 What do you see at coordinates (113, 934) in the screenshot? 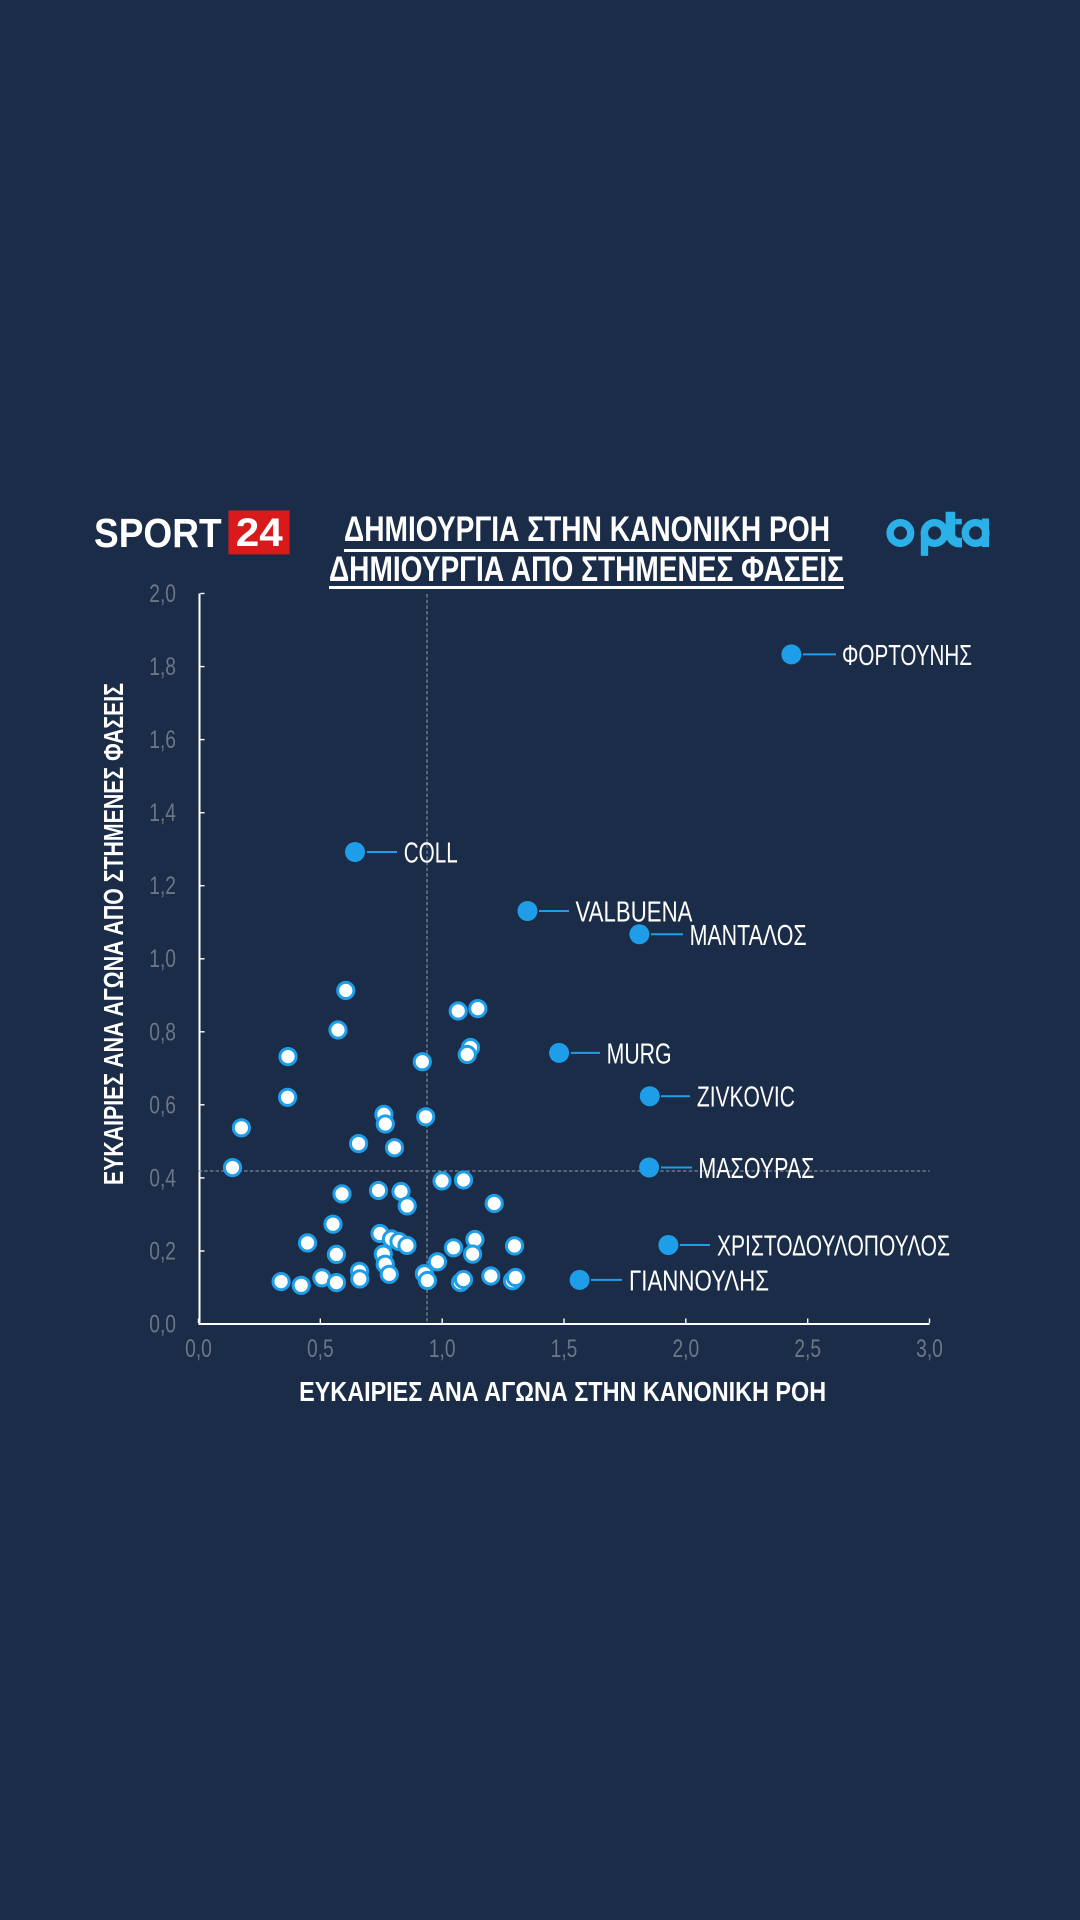
I see `svg-text:ΕΥΚΑΙΡΙΕΣ ΑΝΑ ΑΓΩΝΑ ΑΠΟ ΣΤΗΜΕΝ: ΕΥΚΑΙΡΙΕΣ ΑΝΑ ΑΓΩΝΑ ΑΠΟ ΣΤΗΜΕΝΕΣ ΦΑΣΕΙΣ` at bounding box center [113, 934].